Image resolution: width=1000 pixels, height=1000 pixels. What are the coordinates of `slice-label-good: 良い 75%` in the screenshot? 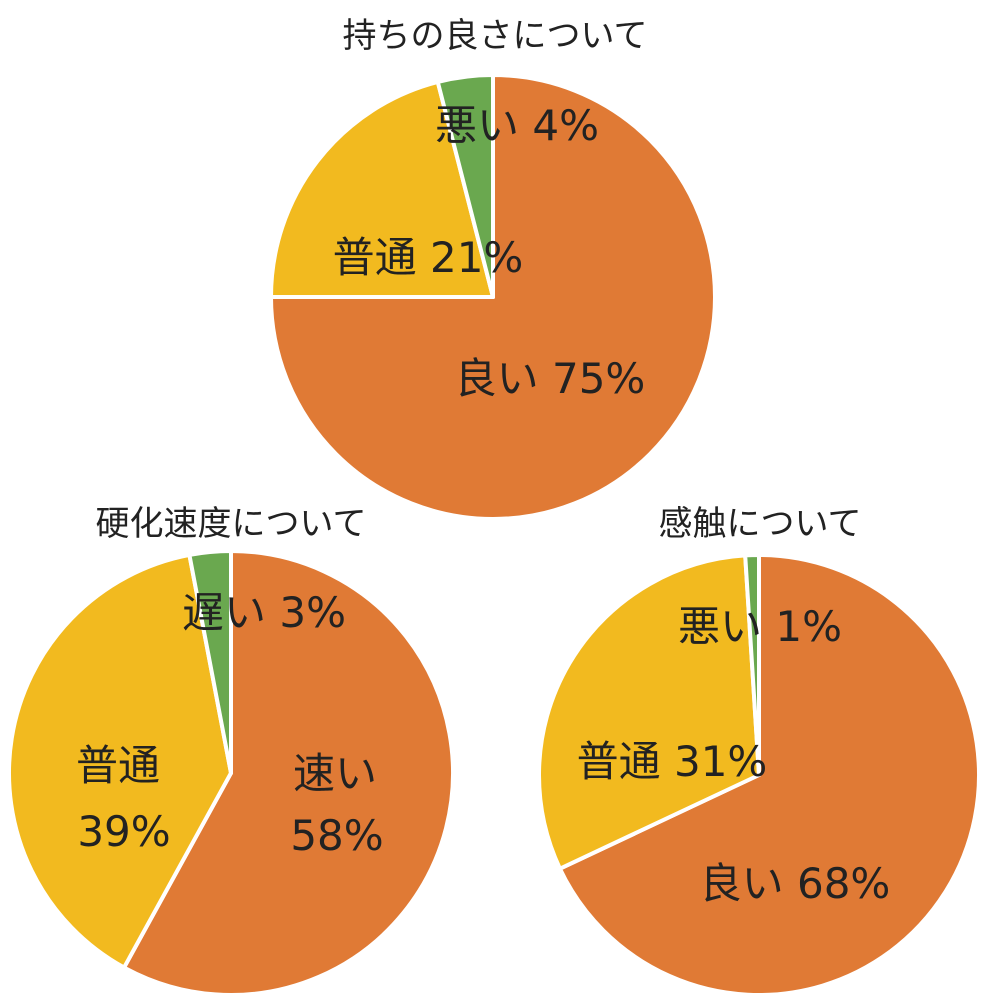 It's located at (550, 378).